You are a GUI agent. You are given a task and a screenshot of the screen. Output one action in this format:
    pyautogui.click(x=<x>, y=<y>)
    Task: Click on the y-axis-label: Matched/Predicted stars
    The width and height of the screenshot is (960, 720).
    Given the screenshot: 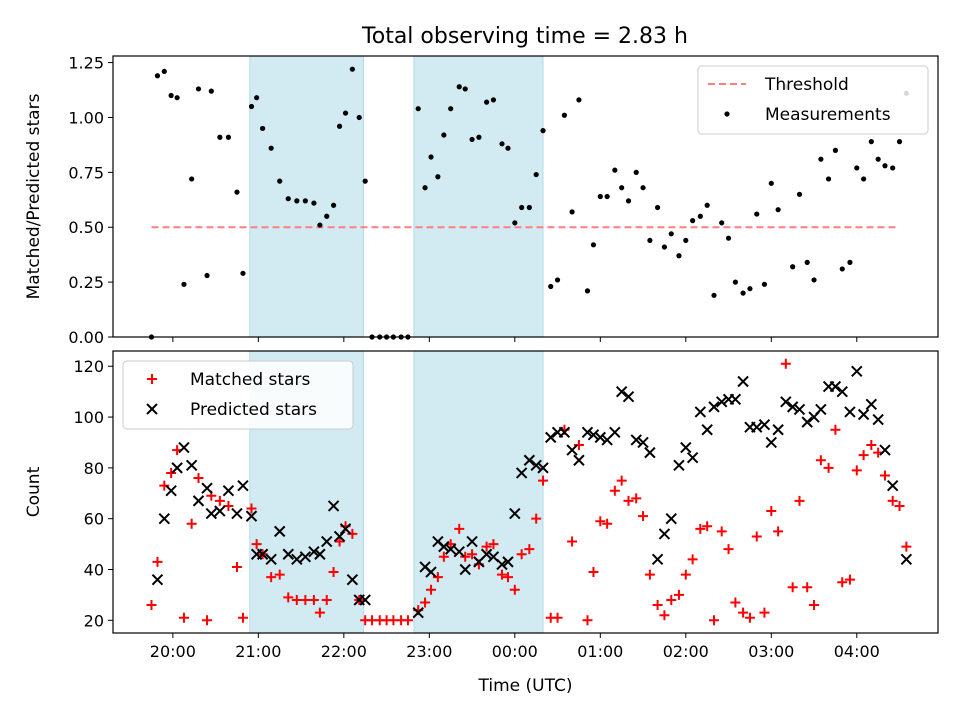 What is the action you would take?
    pyautogui.click(x=34, y=196)
    